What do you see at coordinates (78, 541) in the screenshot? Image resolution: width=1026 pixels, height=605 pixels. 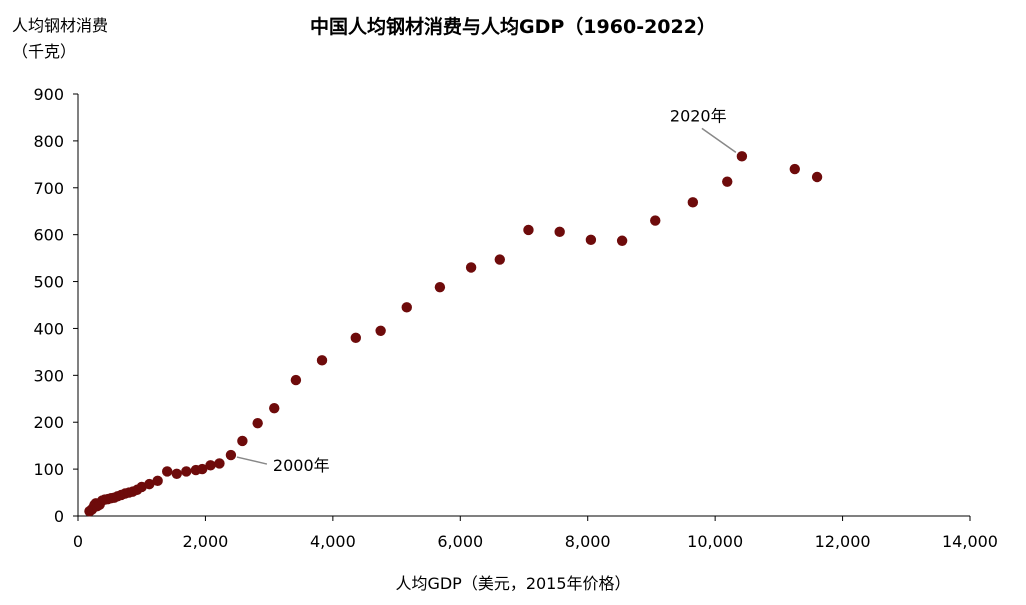 I see `x-tick-label: 0` at bounding box center [78, 541].